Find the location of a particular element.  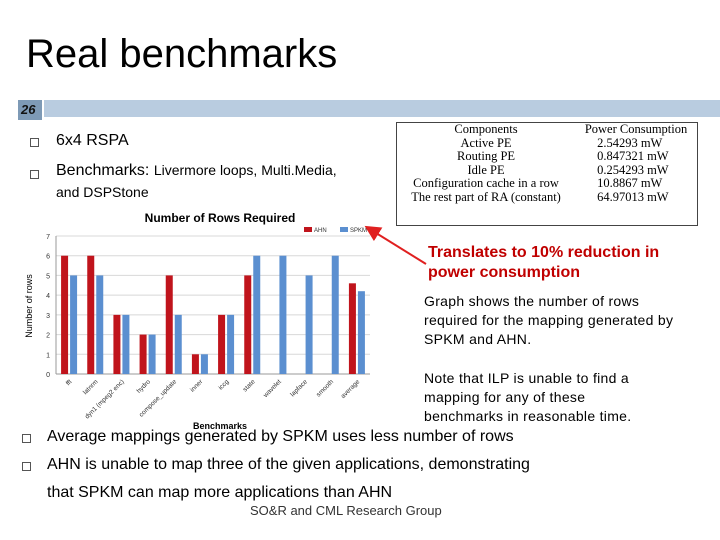

chart-legend: AHN SPKM is located at coordinates (335, 230).